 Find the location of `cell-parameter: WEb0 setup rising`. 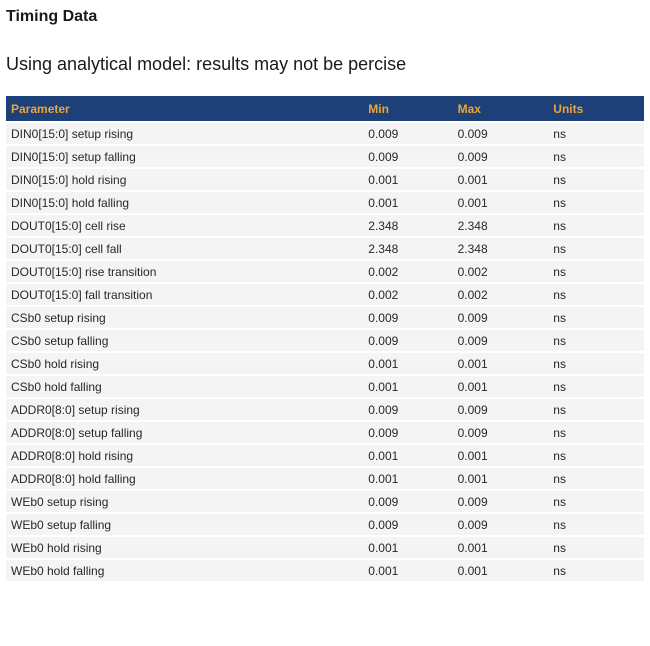

cell-parameter: WEb0 setup rising is located at coordinates (185, 502).